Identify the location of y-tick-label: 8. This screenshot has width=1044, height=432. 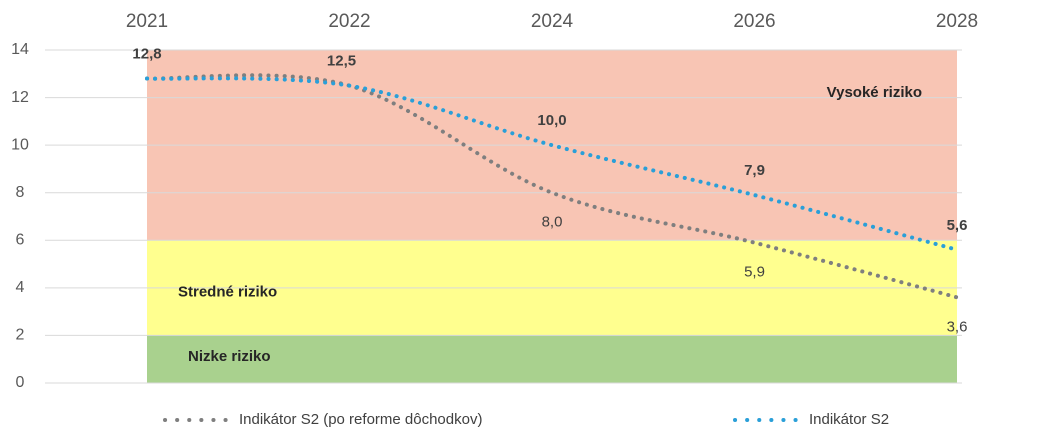
(20, 192).